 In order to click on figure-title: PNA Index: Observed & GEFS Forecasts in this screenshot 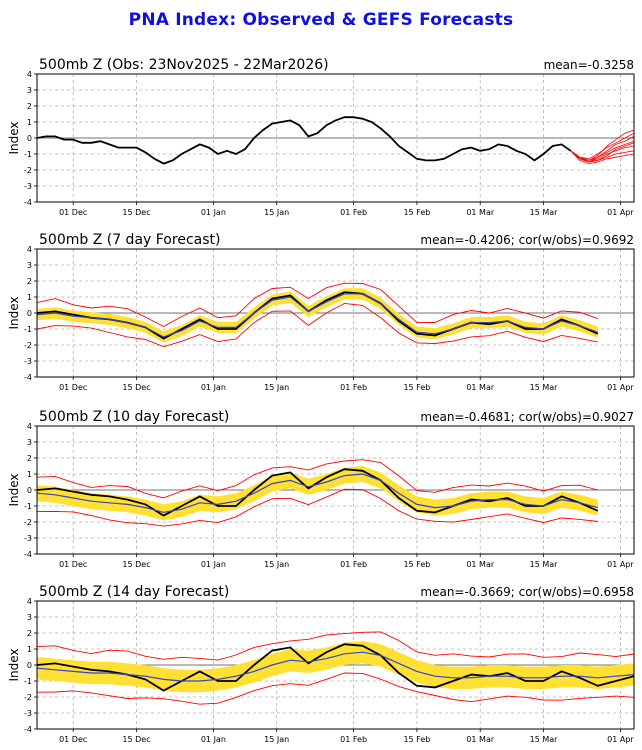, I will do `click(321, 20)`.